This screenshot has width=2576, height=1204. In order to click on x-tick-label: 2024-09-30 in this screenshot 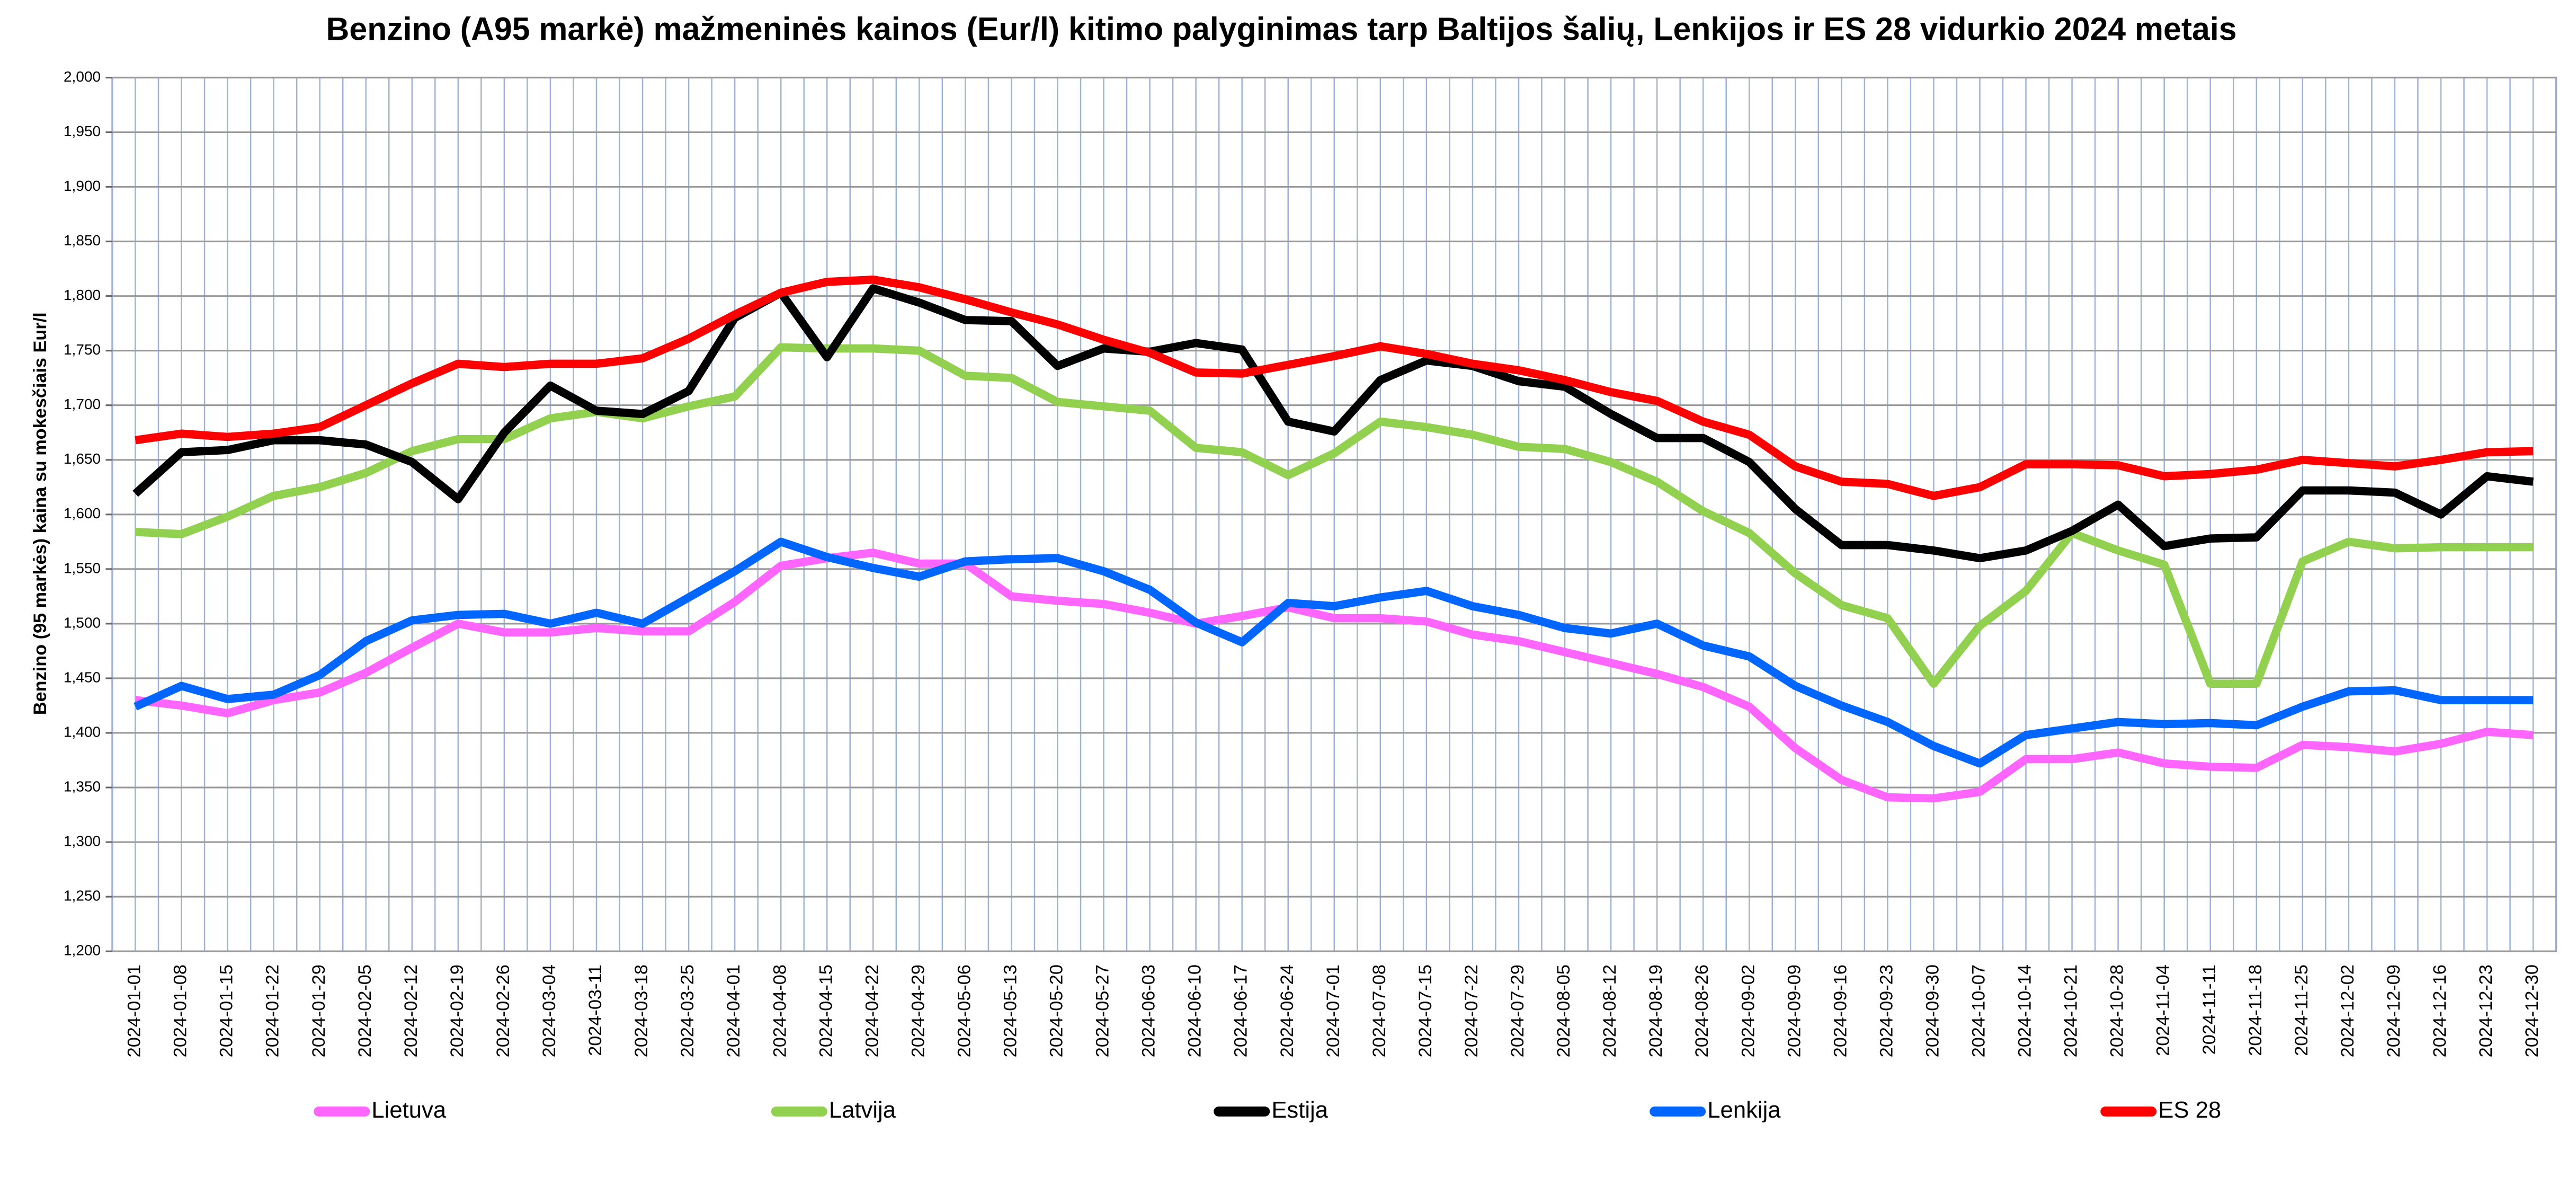, I will do `click(1932, 1010)`.